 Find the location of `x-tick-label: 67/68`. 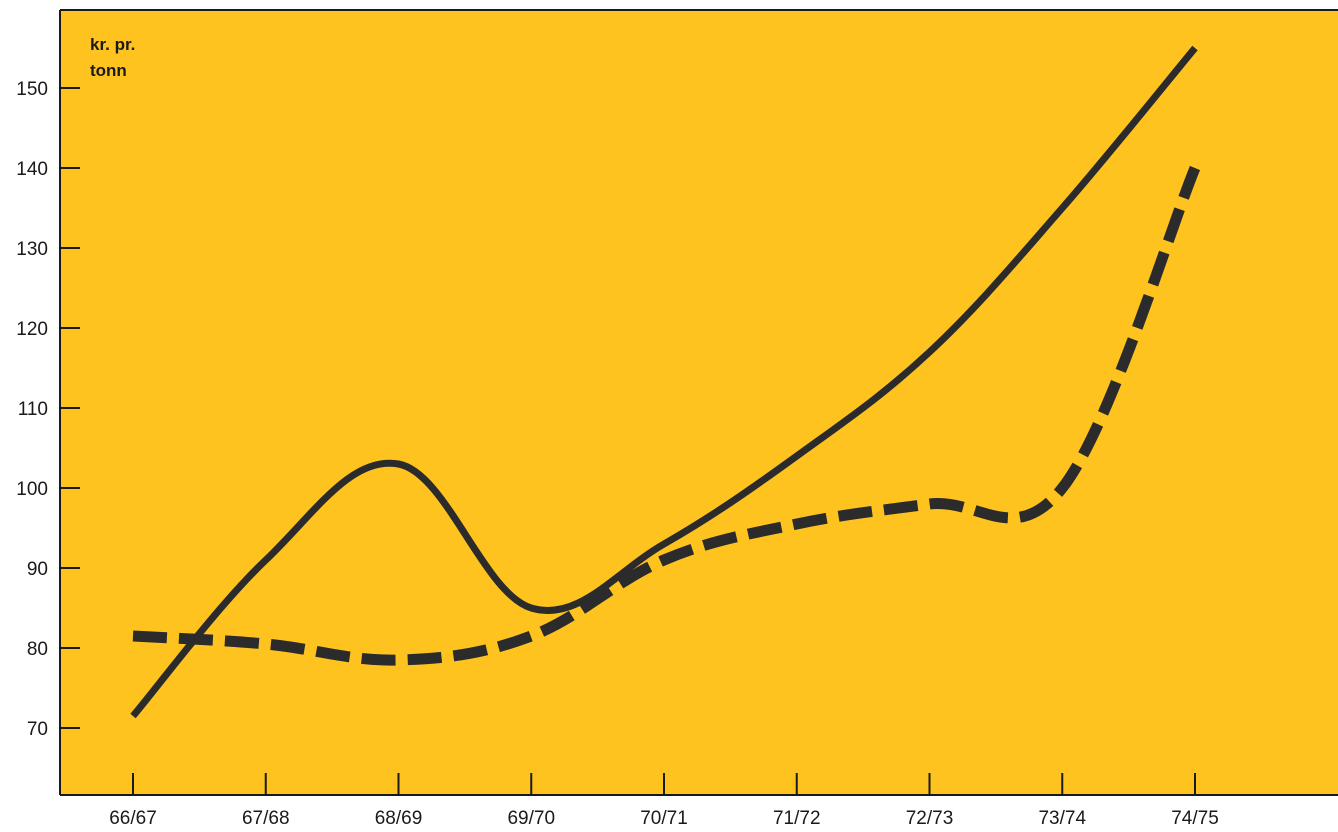

x-tick-label: 67/68 is located at coordinates (266, 818).